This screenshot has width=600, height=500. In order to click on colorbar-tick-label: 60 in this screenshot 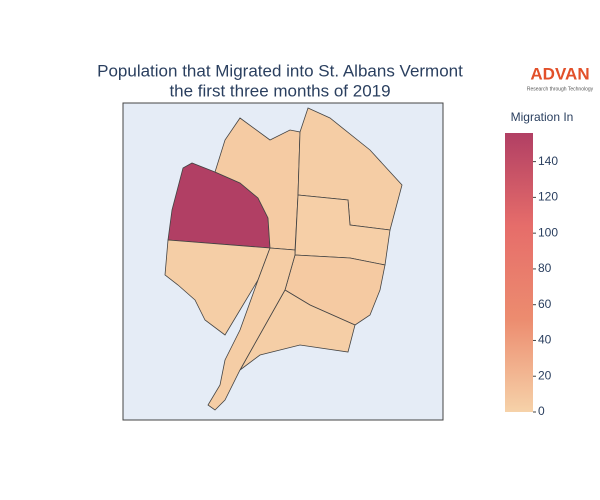, I will do `click(545, 304)`.